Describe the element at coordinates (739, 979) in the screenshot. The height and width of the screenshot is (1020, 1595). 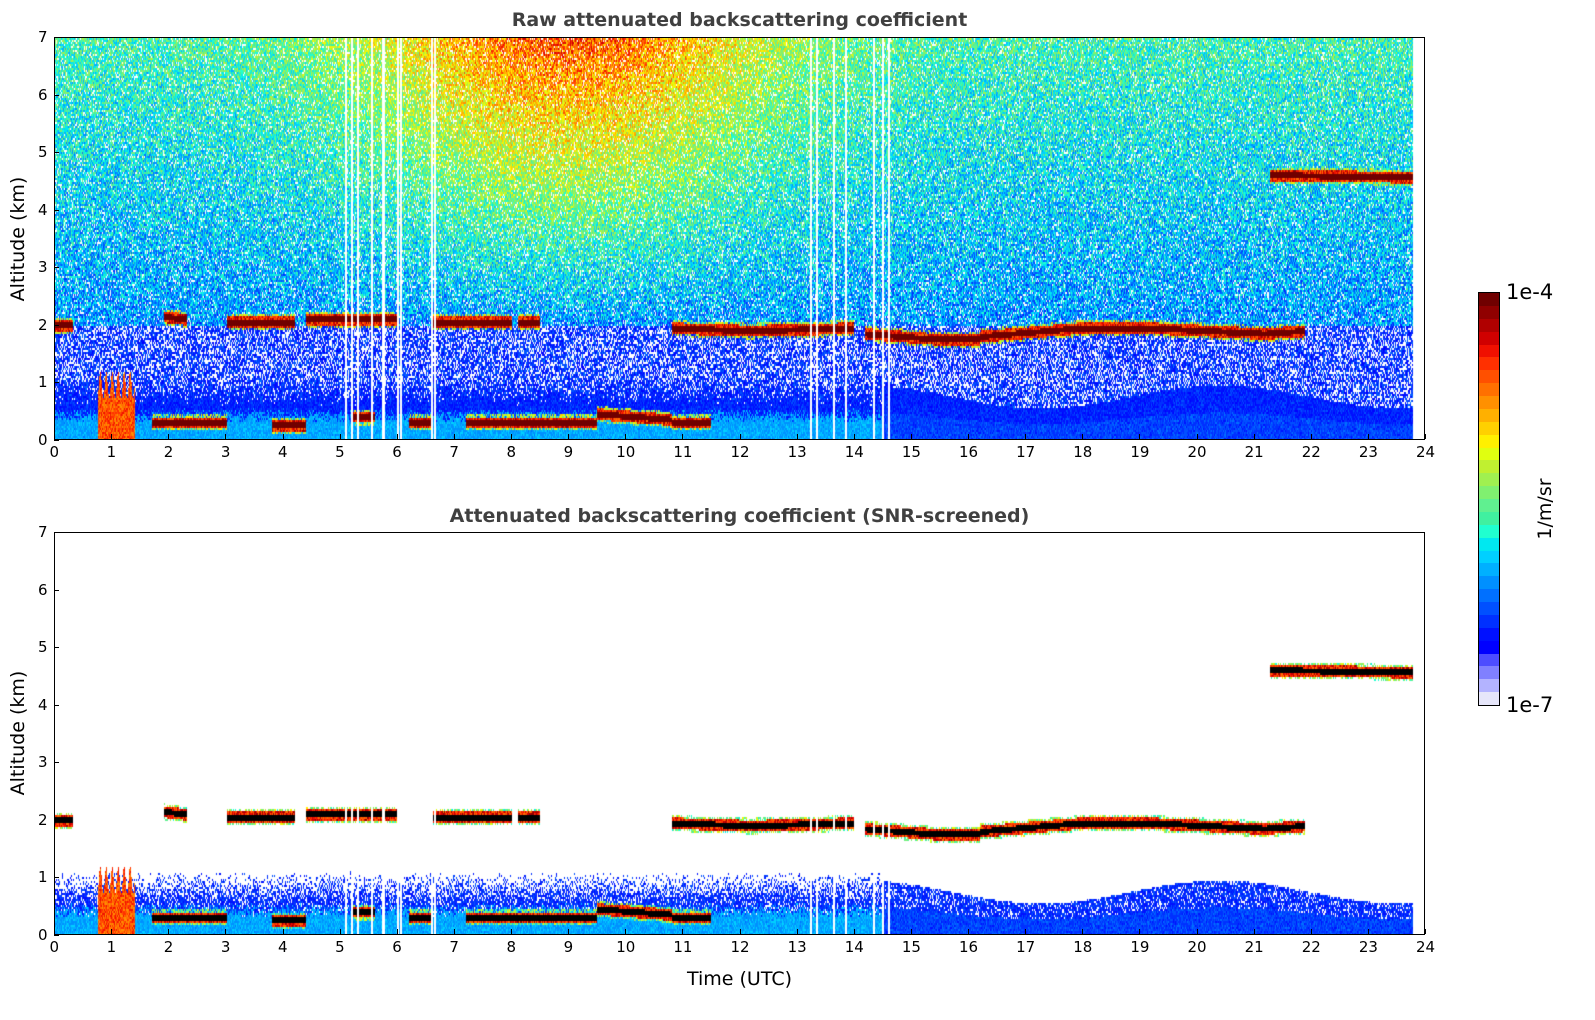
I see `x-axis-label: Time (UTC)` at that location.